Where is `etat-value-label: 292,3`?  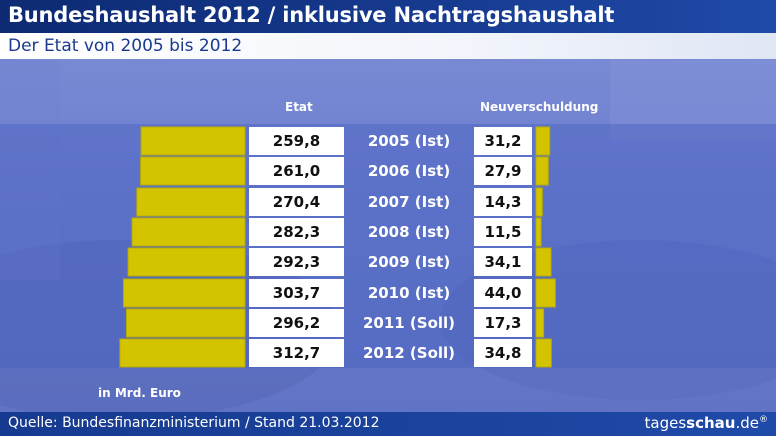 etat-value-label: 292,3 is located at coordinates (296, 262).